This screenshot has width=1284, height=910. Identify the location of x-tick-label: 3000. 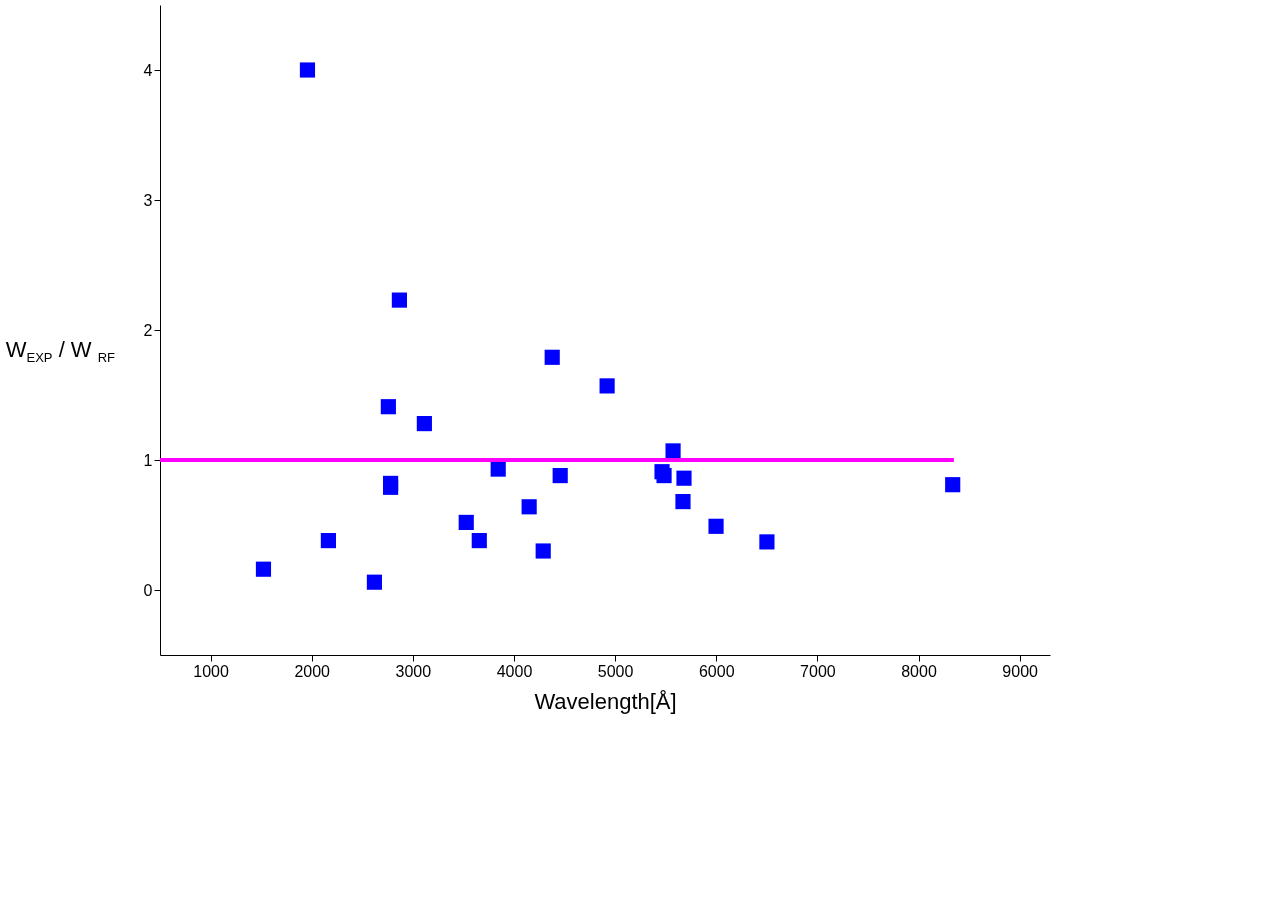
(413, 671).